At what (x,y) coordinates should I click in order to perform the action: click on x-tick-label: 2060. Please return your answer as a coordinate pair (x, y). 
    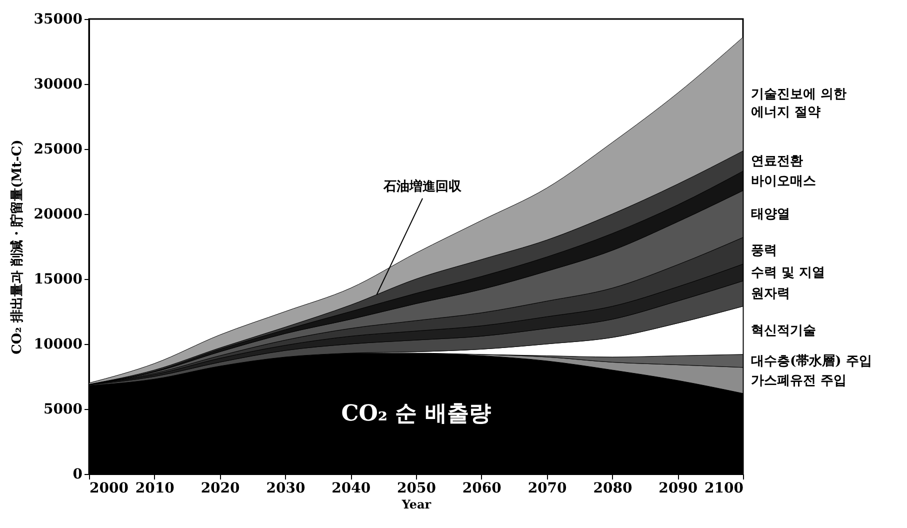
    Looking at the image, I should click on (482, 488).